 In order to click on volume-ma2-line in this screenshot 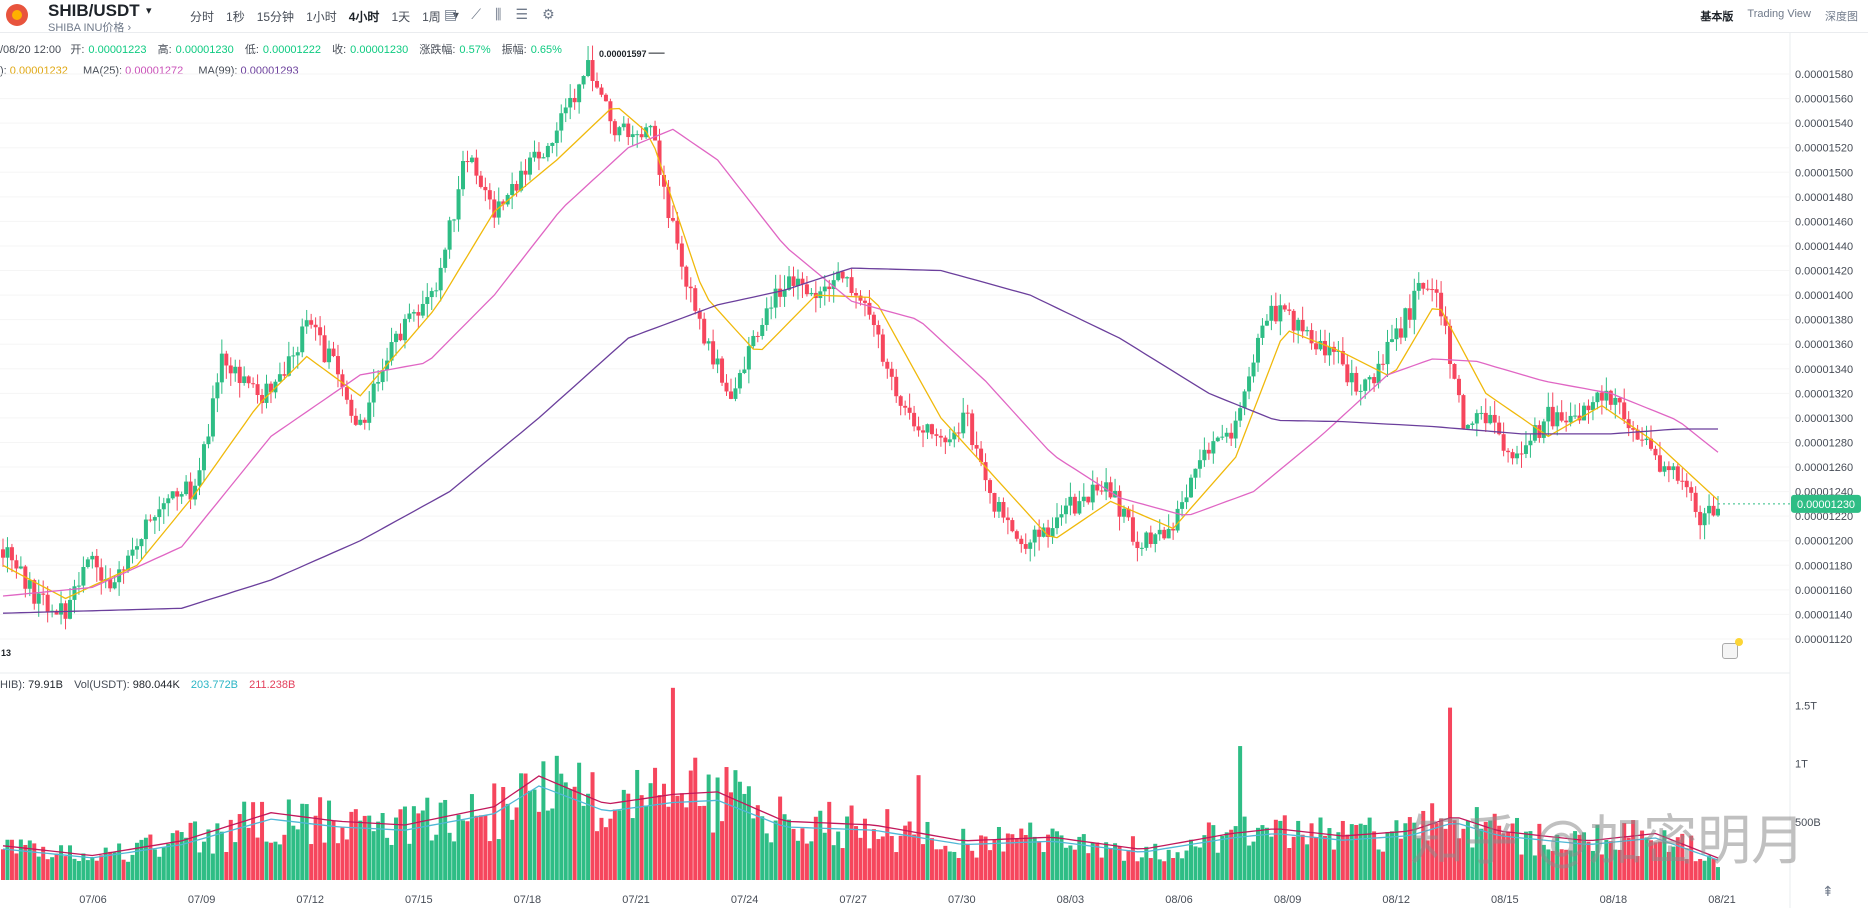, I will do `click(860, 817)`.